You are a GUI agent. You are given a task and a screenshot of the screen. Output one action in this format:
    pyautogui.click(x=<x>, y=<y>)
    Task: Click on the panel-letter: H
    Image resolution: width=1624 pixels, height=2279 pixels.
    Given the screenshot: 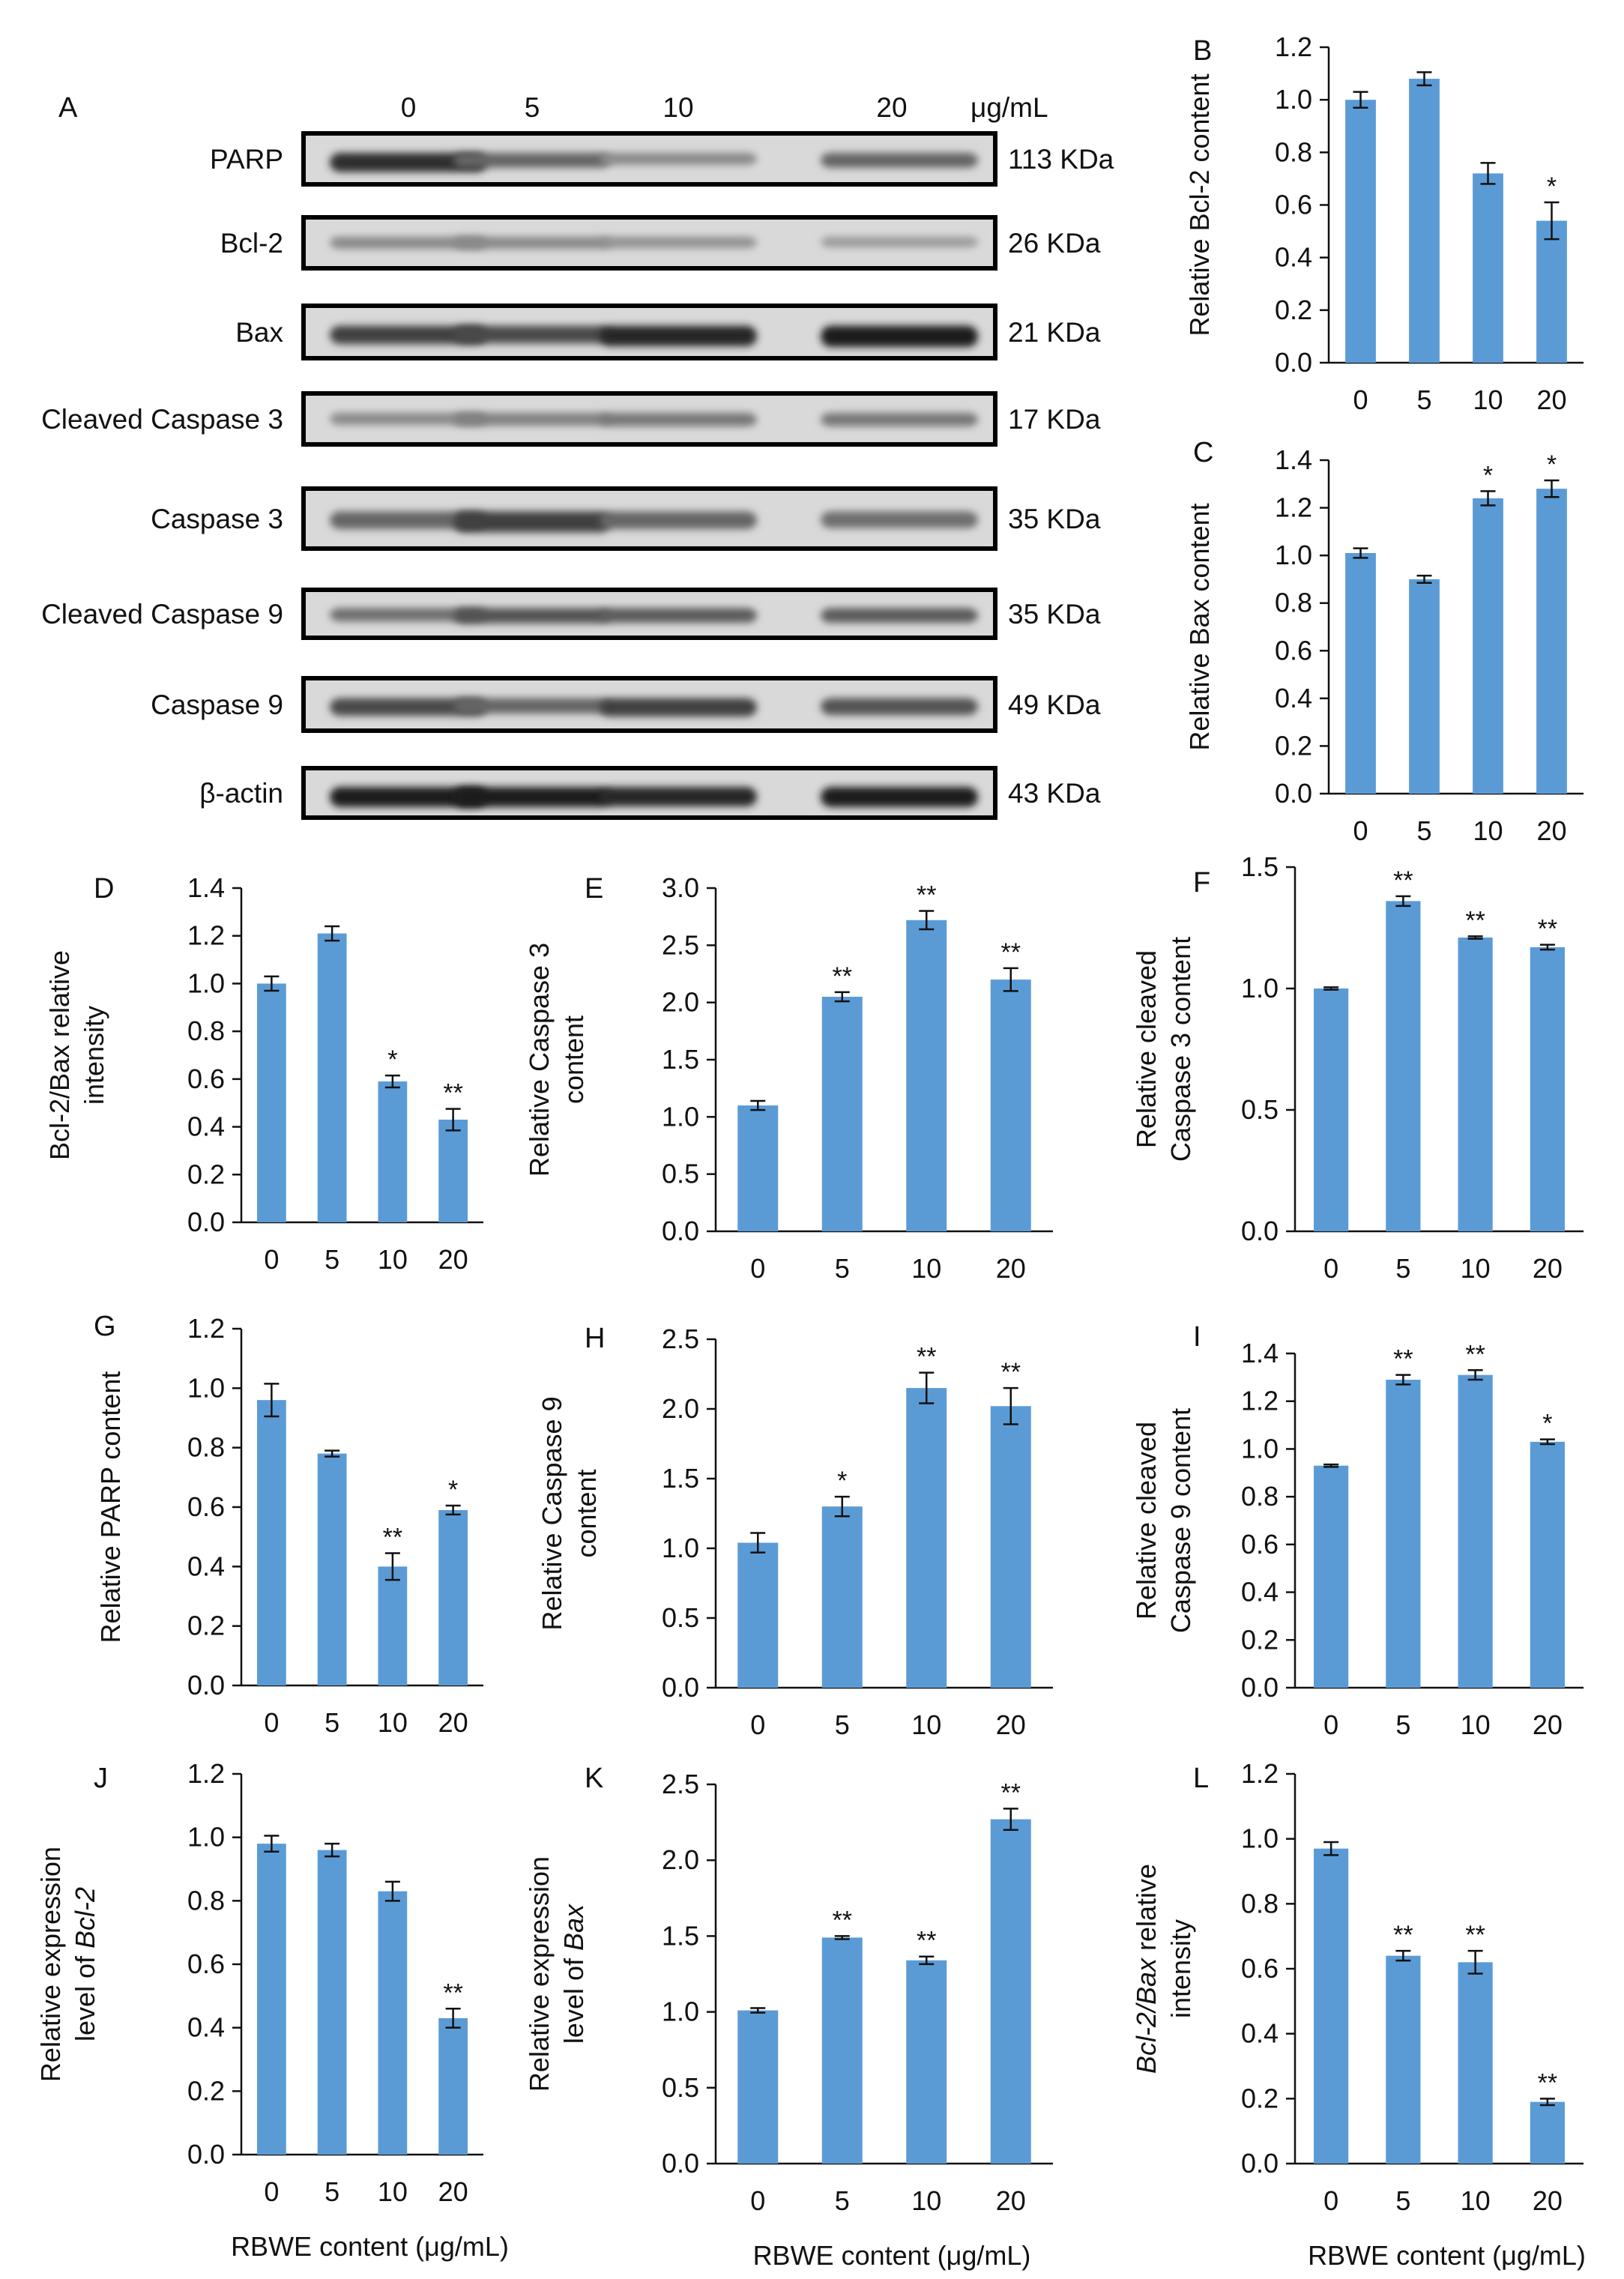 What is the action you would take?
    pyautogui.click(x=595, y=1338)
    